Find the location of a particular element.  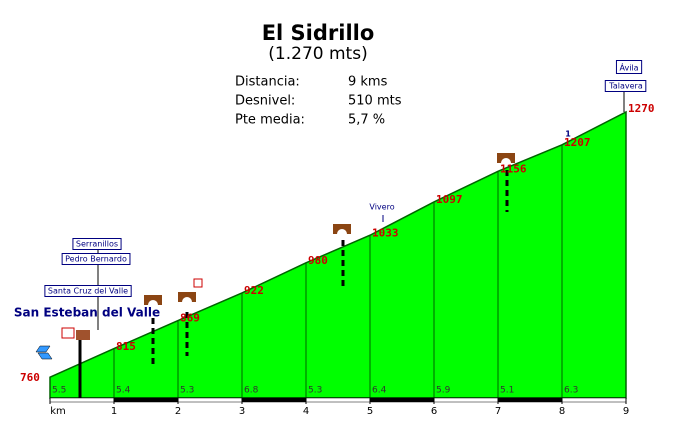

x-tick-label: 5 is located at coordinates (370, 411).